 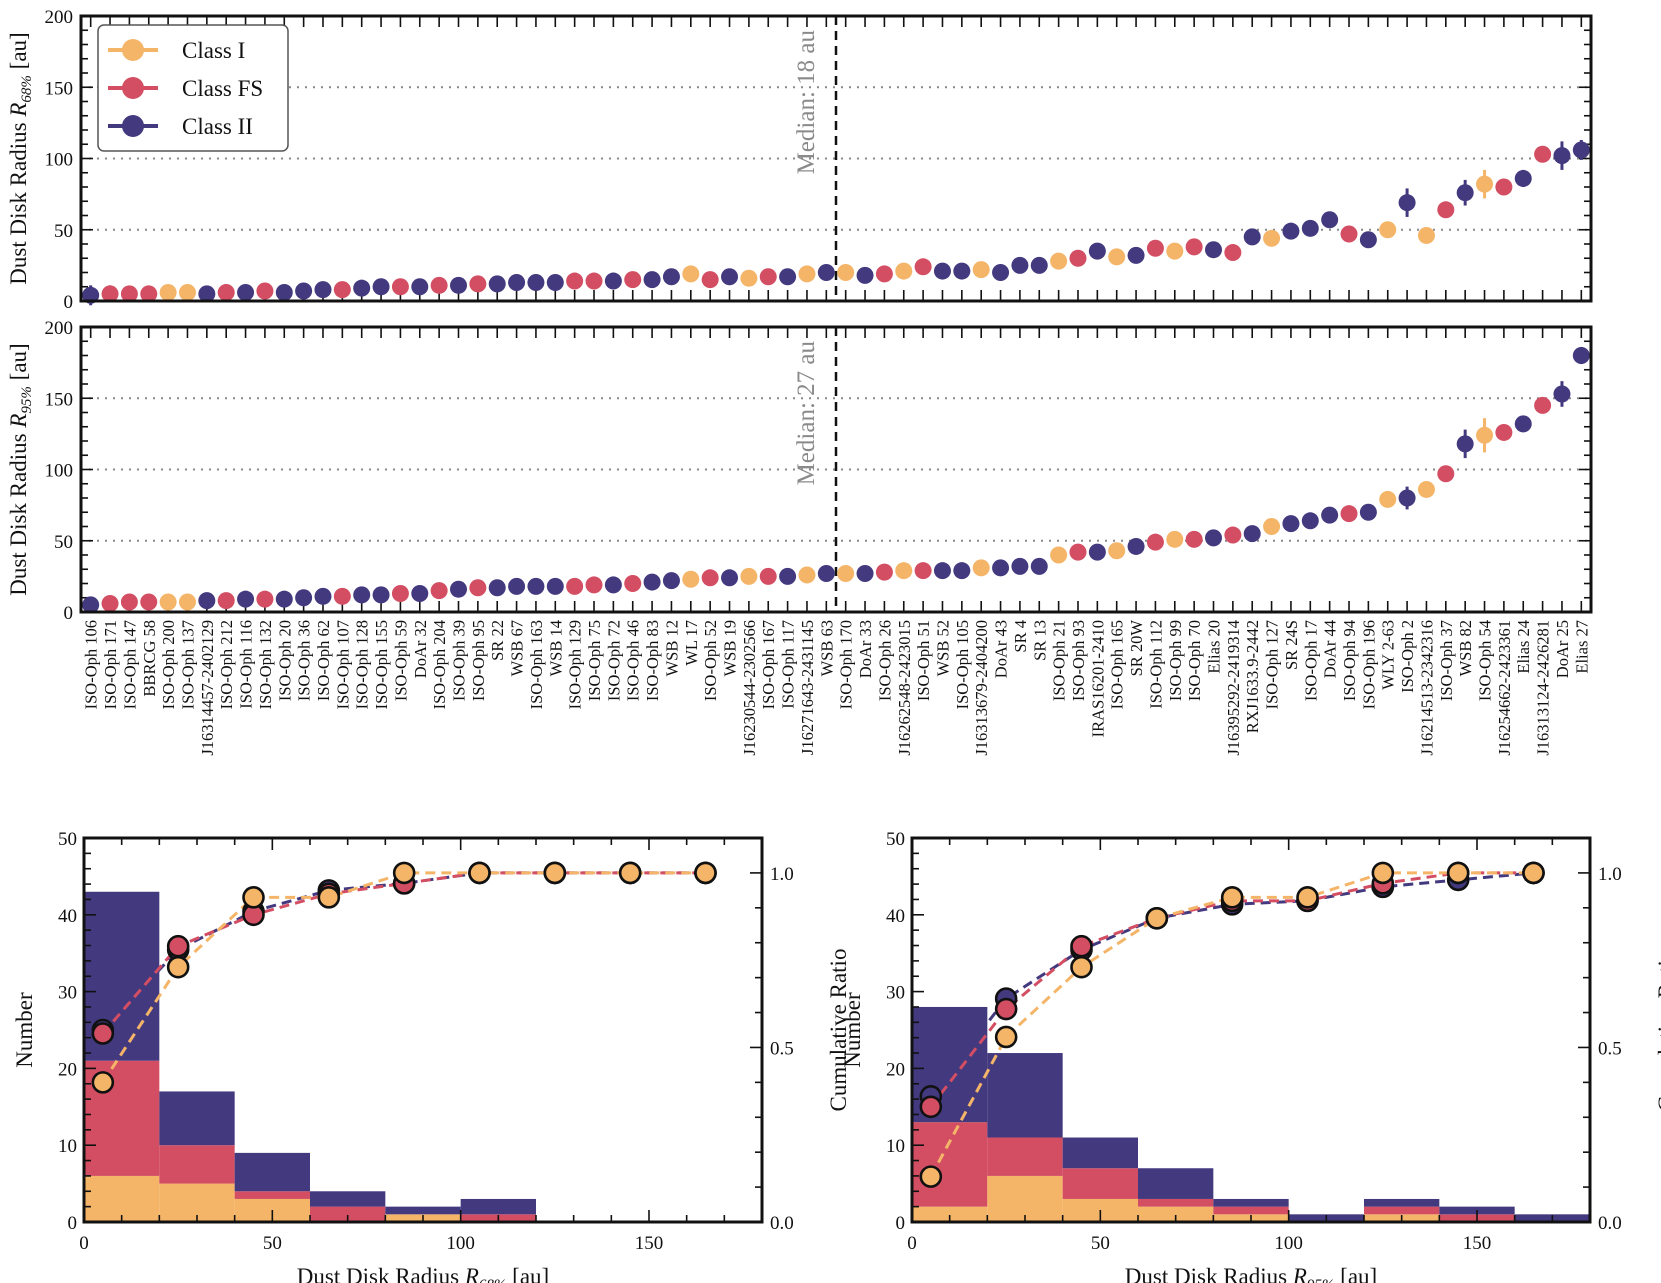 What do you see at coordinates (1562, 649) in the screenshot?
I see `source-name-label: DoAr 25` at bounding box center [1562, 649].